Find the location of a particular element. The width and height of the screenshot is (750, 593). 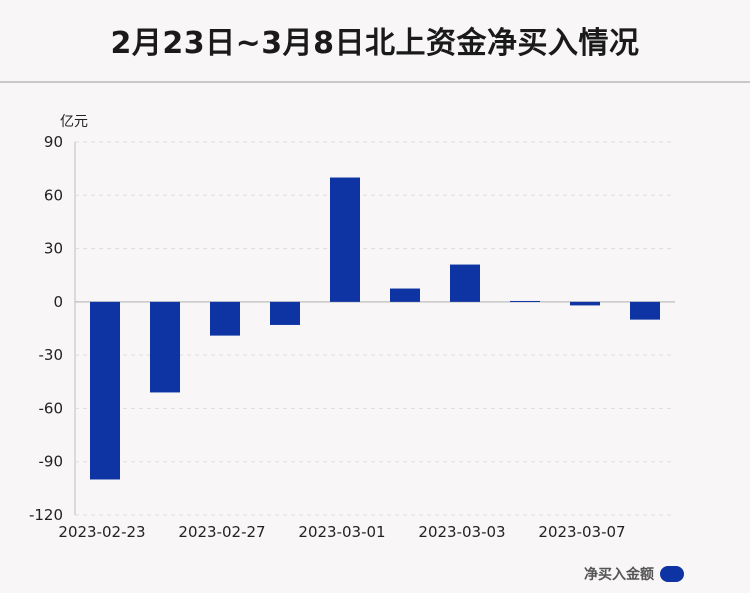

x-tick-label: 2023-02-27 is located at coordinates (221, 532).